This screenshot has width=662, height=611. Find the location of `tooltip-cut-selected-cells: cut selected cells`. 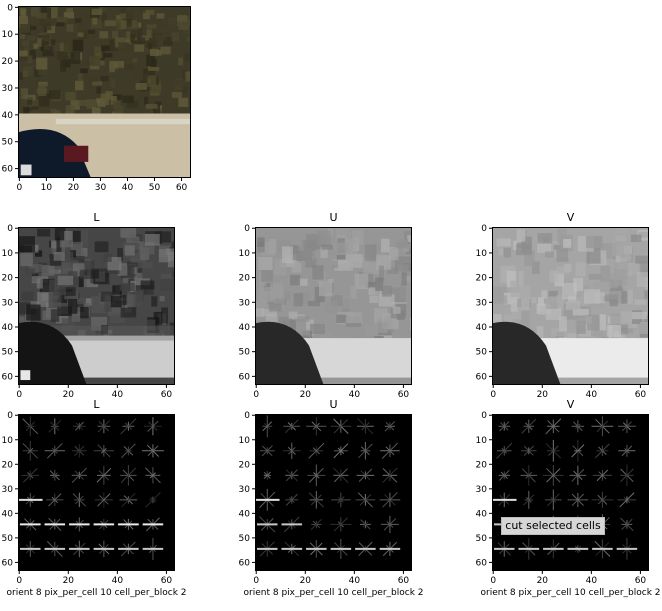

tooltip-cut-selected-cells: cut selected cells is located at coordinates (553, 526).